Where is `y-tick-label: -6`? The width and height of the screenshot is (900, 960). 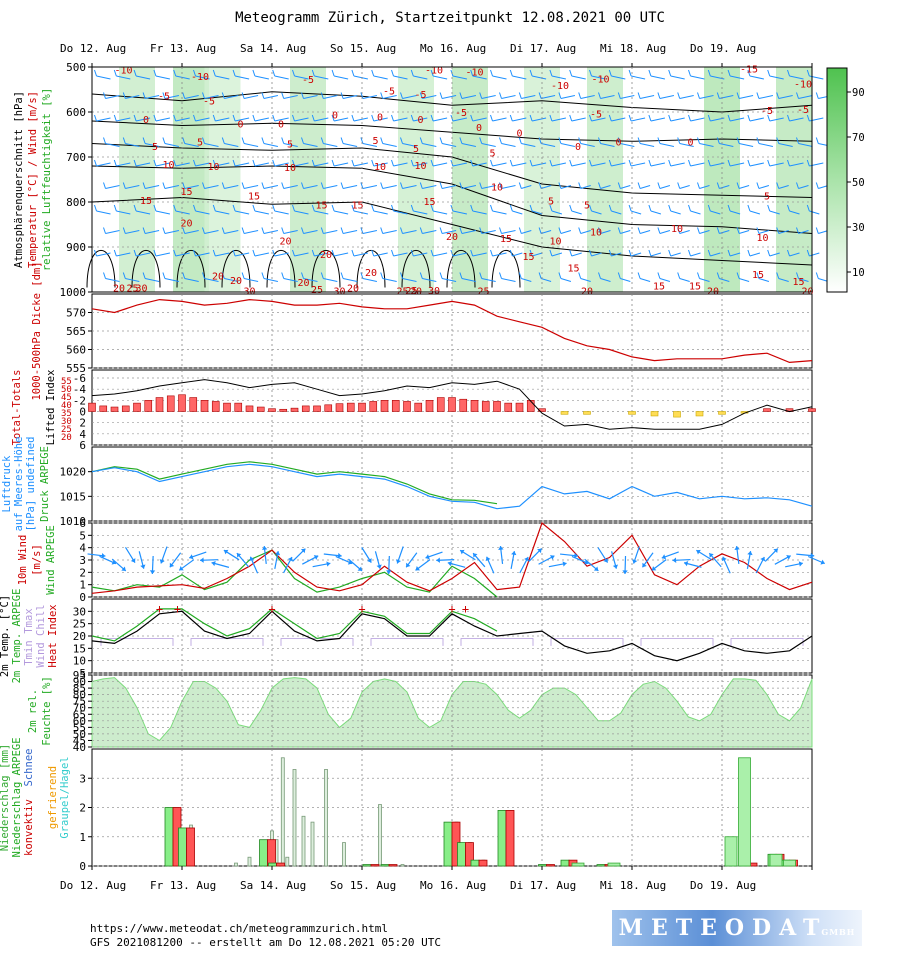
y-tick-label: -6 is located at coordinates (79, 378).